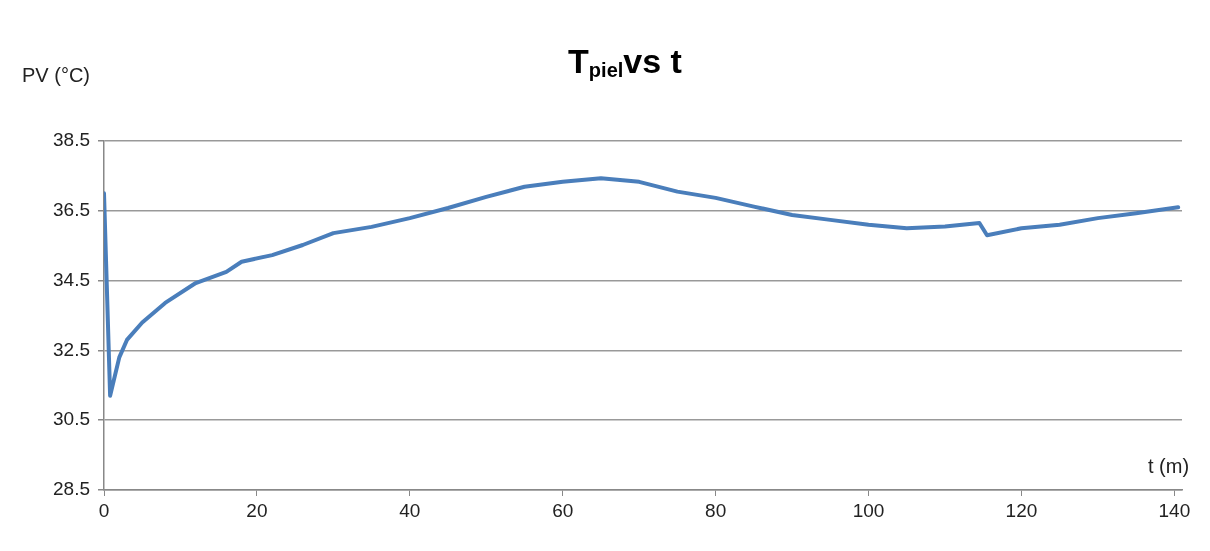 The width and height of the screenshot is (1210, 551). I want to click on x-tick-label: 60, so click(563, 510).